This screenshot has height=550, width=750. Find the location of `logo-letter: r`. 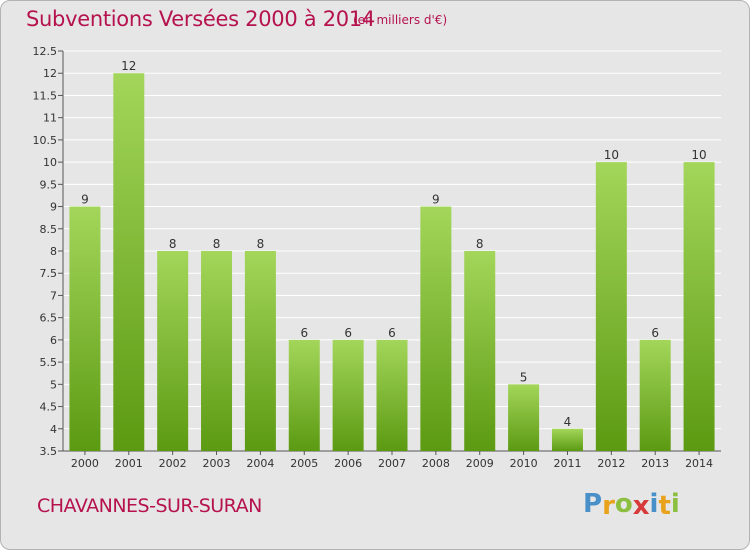

logo-letter: r is located at coordinates (608, 506).